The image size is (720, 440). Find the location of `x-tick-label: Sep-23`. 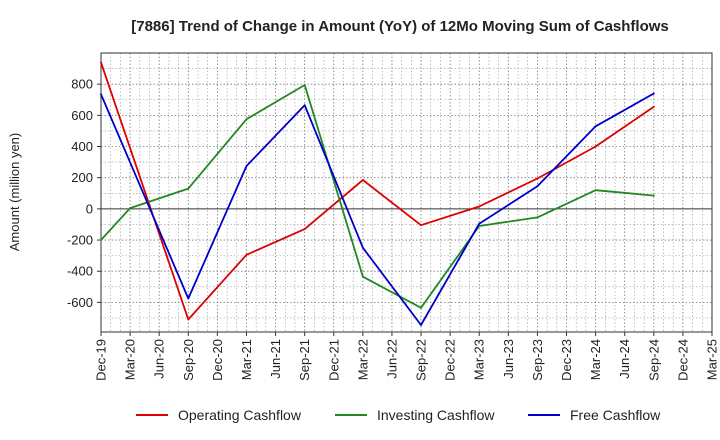

x-tick-label: Sep-23 is located at coordinates (537, 360).